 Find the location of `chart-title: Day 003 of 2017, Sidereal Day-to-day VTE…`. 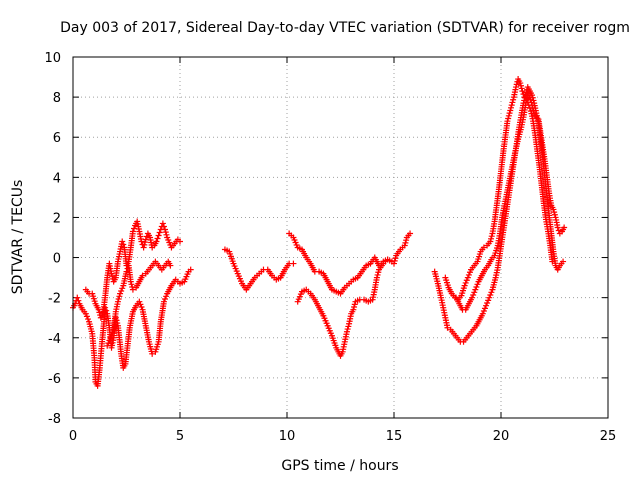

chart-title: Day 003 of 2017, Sidereal Day-to-day VTE… is located at coordinates (345, 28).